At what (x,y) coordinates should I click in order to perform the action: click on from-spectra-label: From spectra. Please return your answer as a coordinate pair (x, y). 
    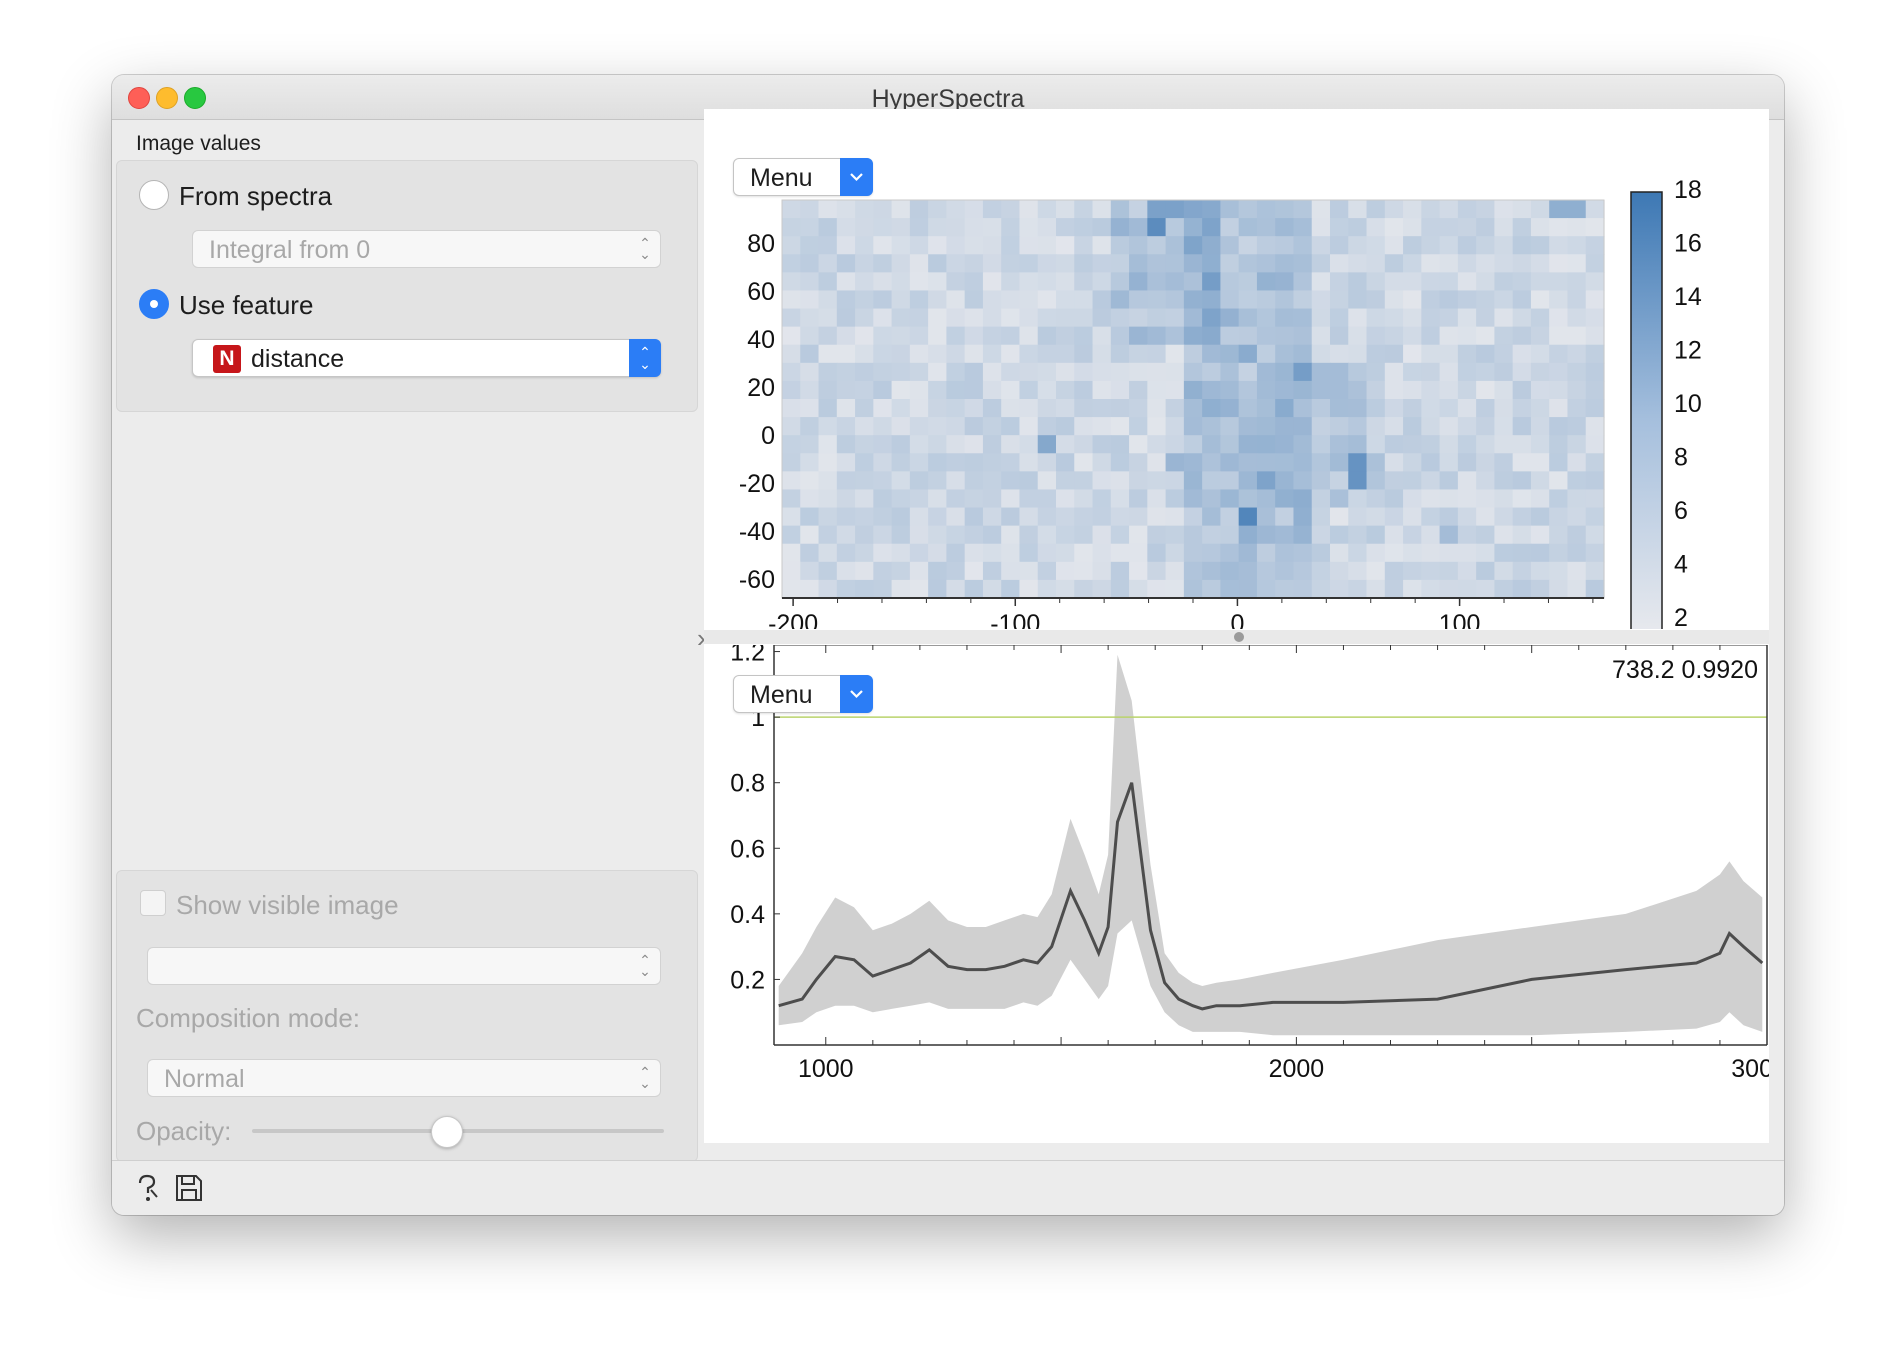
    Looking at the image, I should click on (256, 196).